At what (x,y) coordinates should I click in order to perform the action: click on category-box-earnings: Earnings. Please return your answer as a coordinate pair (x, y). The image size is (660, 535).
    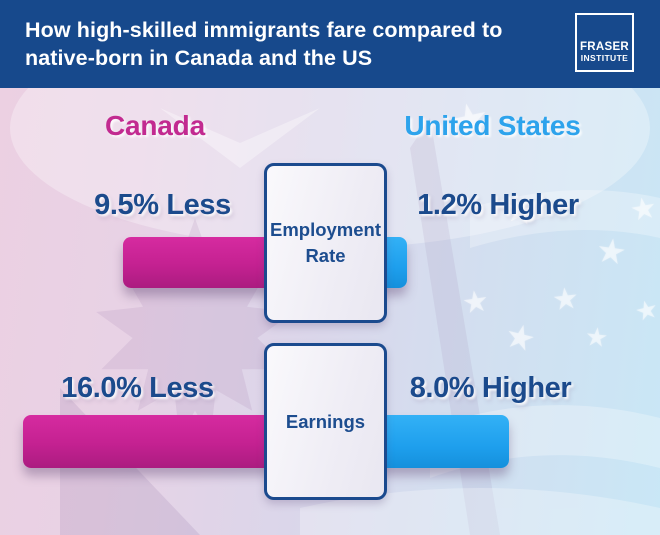
    Looking at the image, I should click on (325, 421).